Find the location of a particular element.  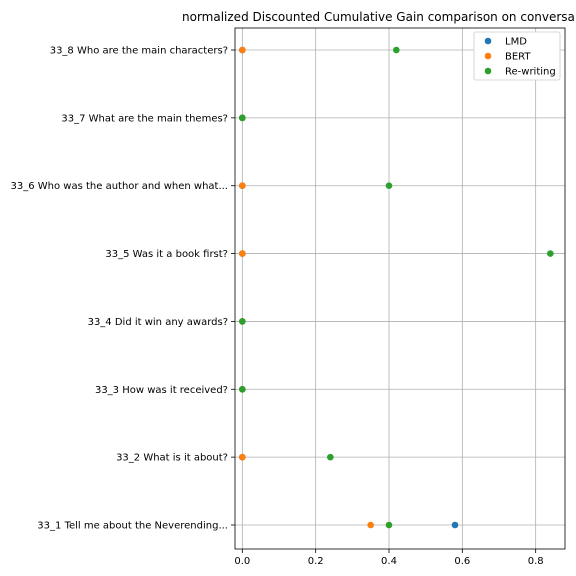

legend-box is located at coordinates (517, 56).